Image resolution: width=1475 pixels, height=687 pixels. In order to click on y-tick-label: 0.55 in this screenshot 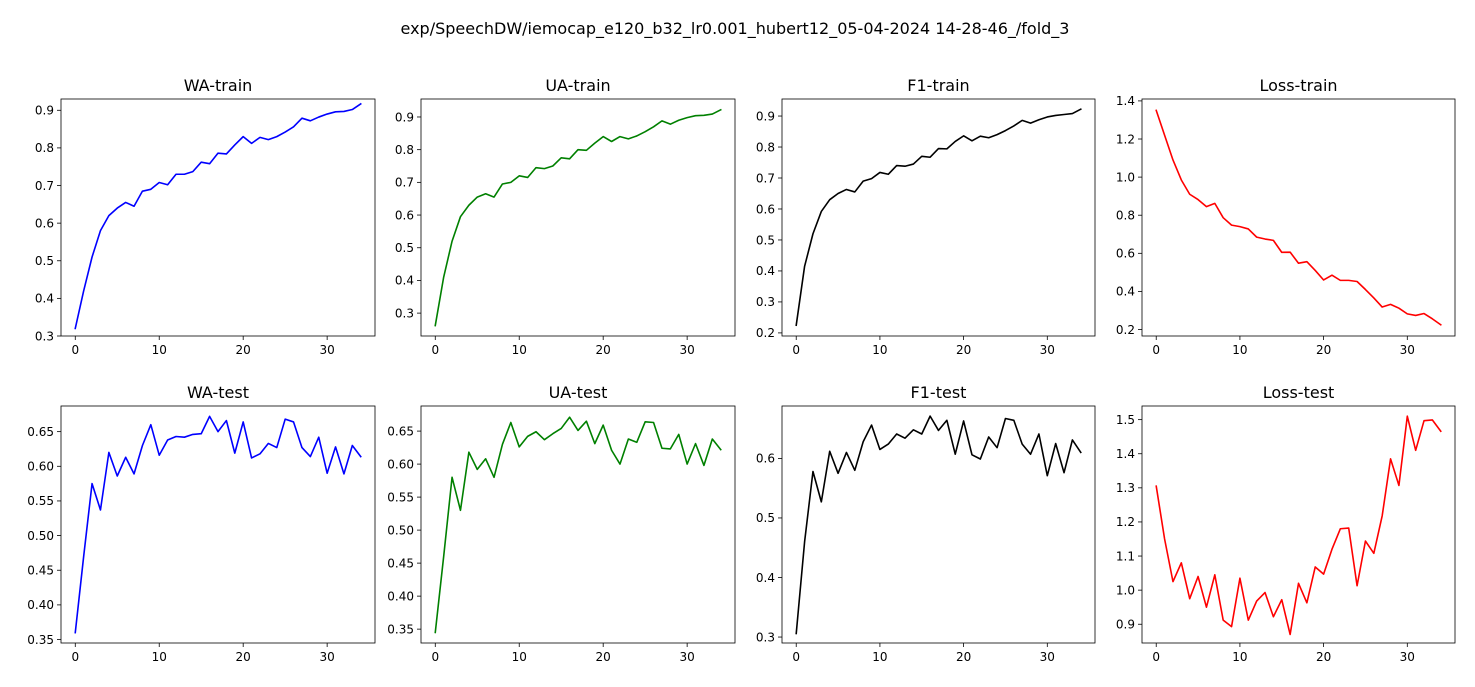, I will do `click(40, 501)`.